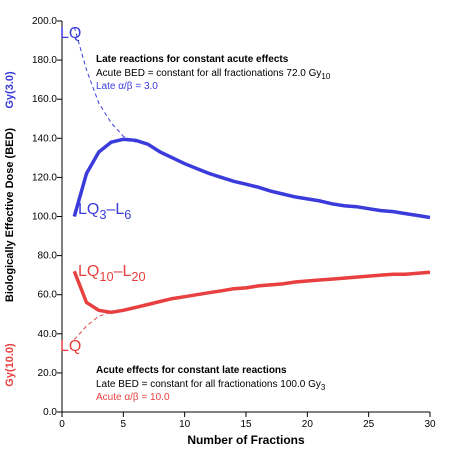 The height and width of the screenshot is (450, 450). I want to click on subscript: 6, so click(127, 214).